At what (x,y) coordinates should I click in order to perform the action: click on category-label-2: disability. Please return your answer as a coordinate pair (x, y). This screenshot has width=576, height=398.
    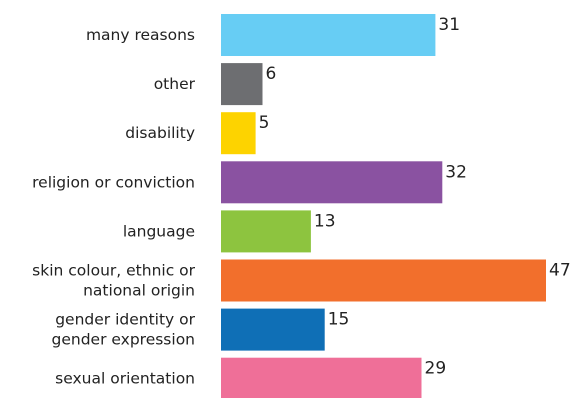
    Looking at the image, I should click on (160, 133).